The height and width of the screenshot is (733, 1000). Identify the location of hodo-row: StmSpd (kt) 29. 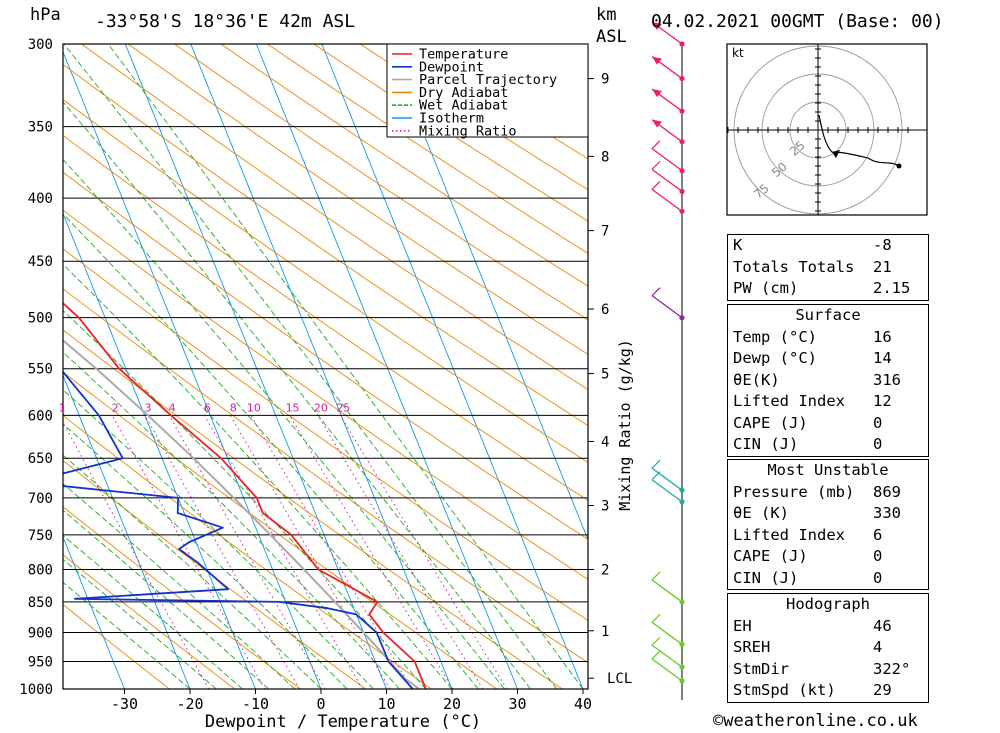
(812, 690).